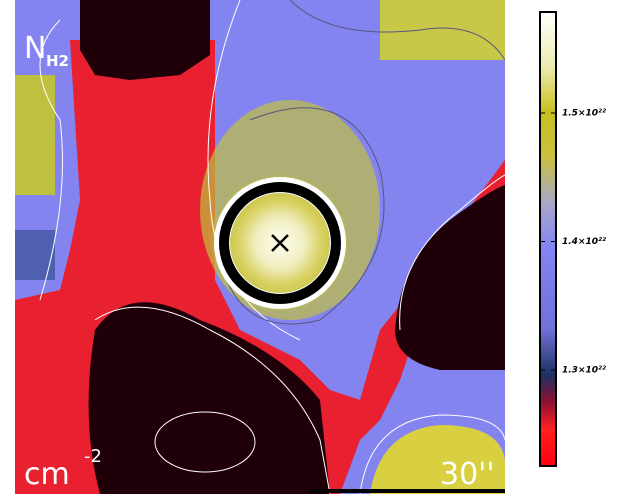 This screenshot has height=494, width=625. Describe the element at coordinates (584, 114) in the screenshot. I see `colorbar-tick-label: 1.5×10²²` at that location.